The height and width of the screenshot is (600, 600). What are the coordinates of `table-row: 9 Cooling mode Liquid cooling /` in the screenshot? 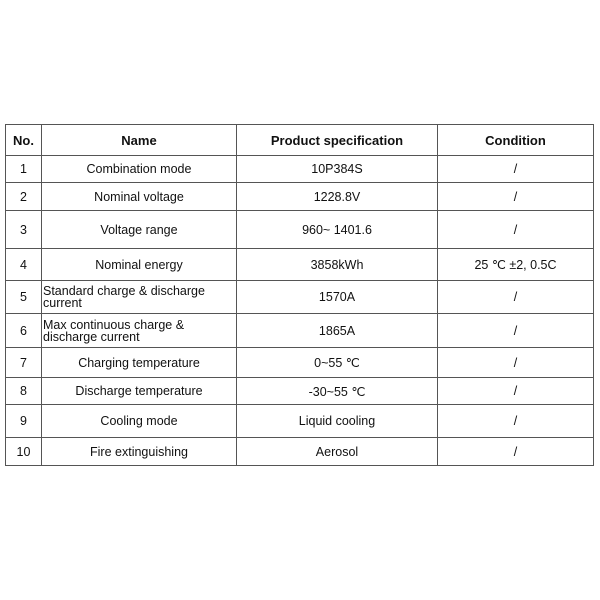 It's located at (299, 421).